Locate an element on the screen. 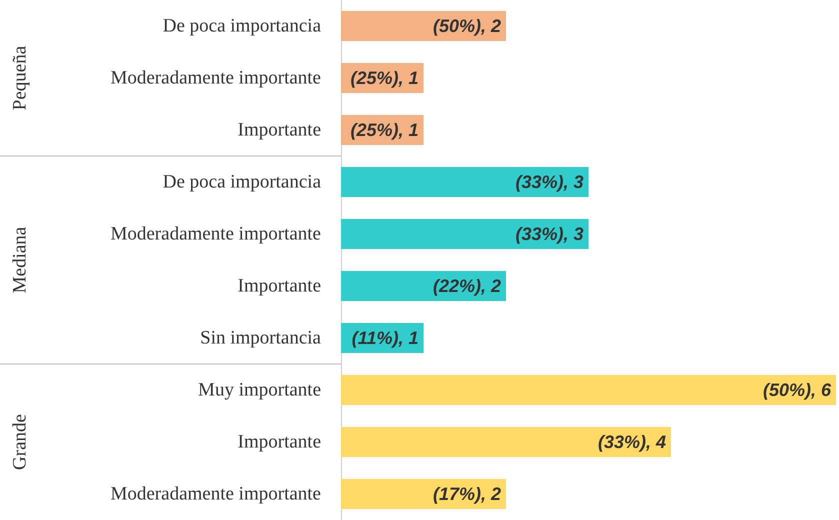  data-label: (22%), 2 is located at coordinates (466, 286).